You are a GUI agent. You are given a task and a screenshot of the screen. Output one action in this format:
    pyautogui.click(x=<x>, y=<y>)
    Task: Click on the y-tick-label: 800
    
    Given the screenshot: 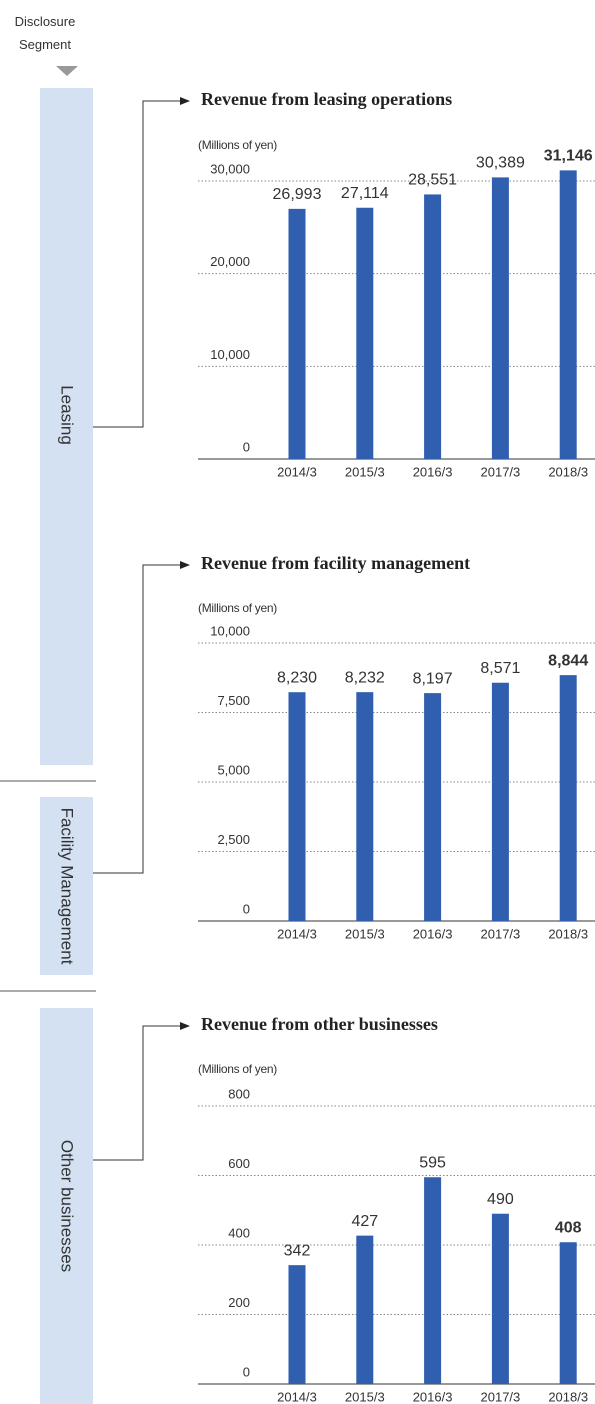 What is the action you would take?
    pyautogui.click(x=239, y=1093)
    